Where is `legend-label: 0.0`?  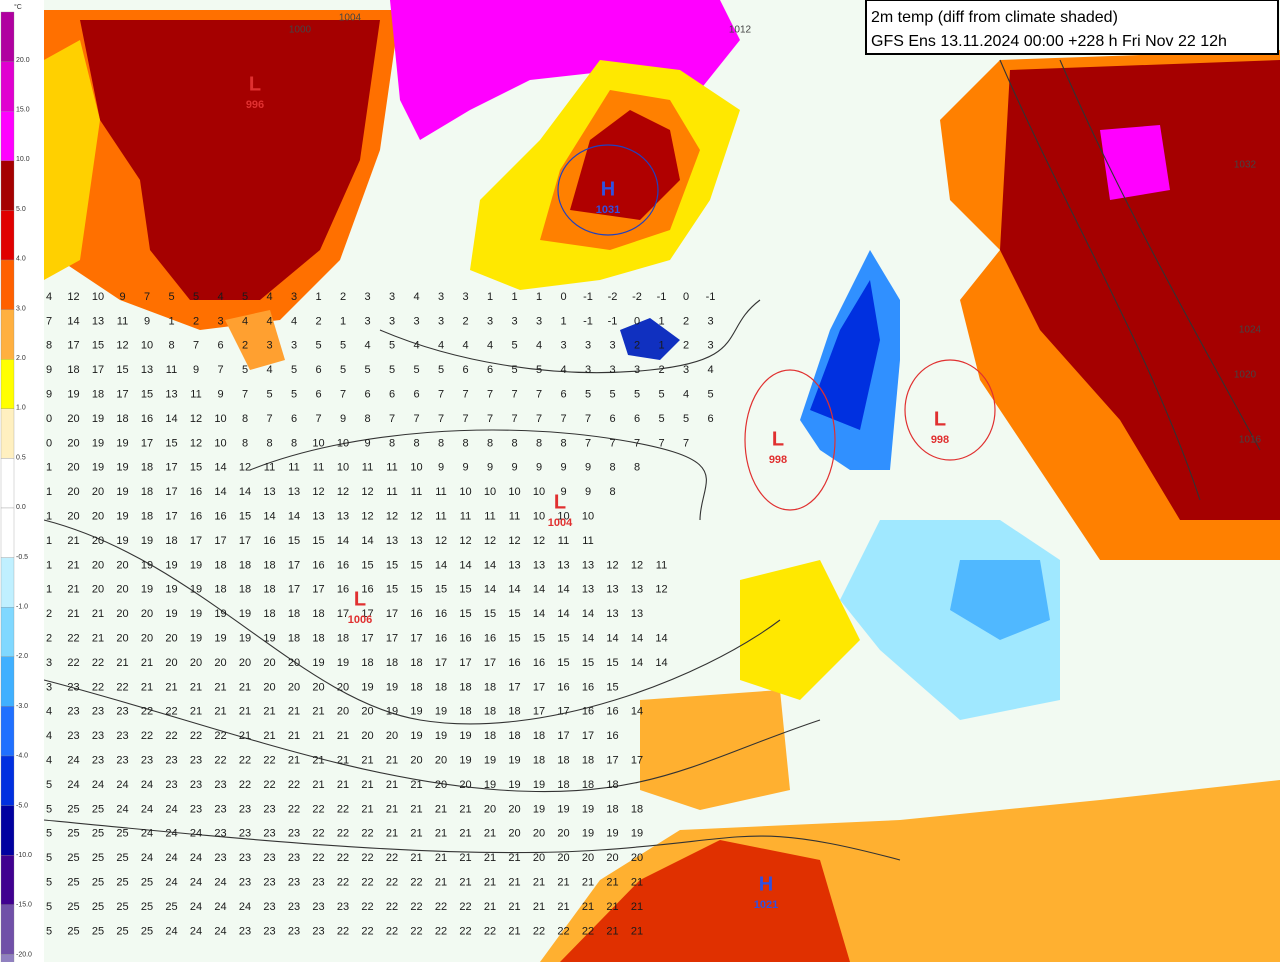
legend-label: 0.0 is located at coordinates (21, 507).